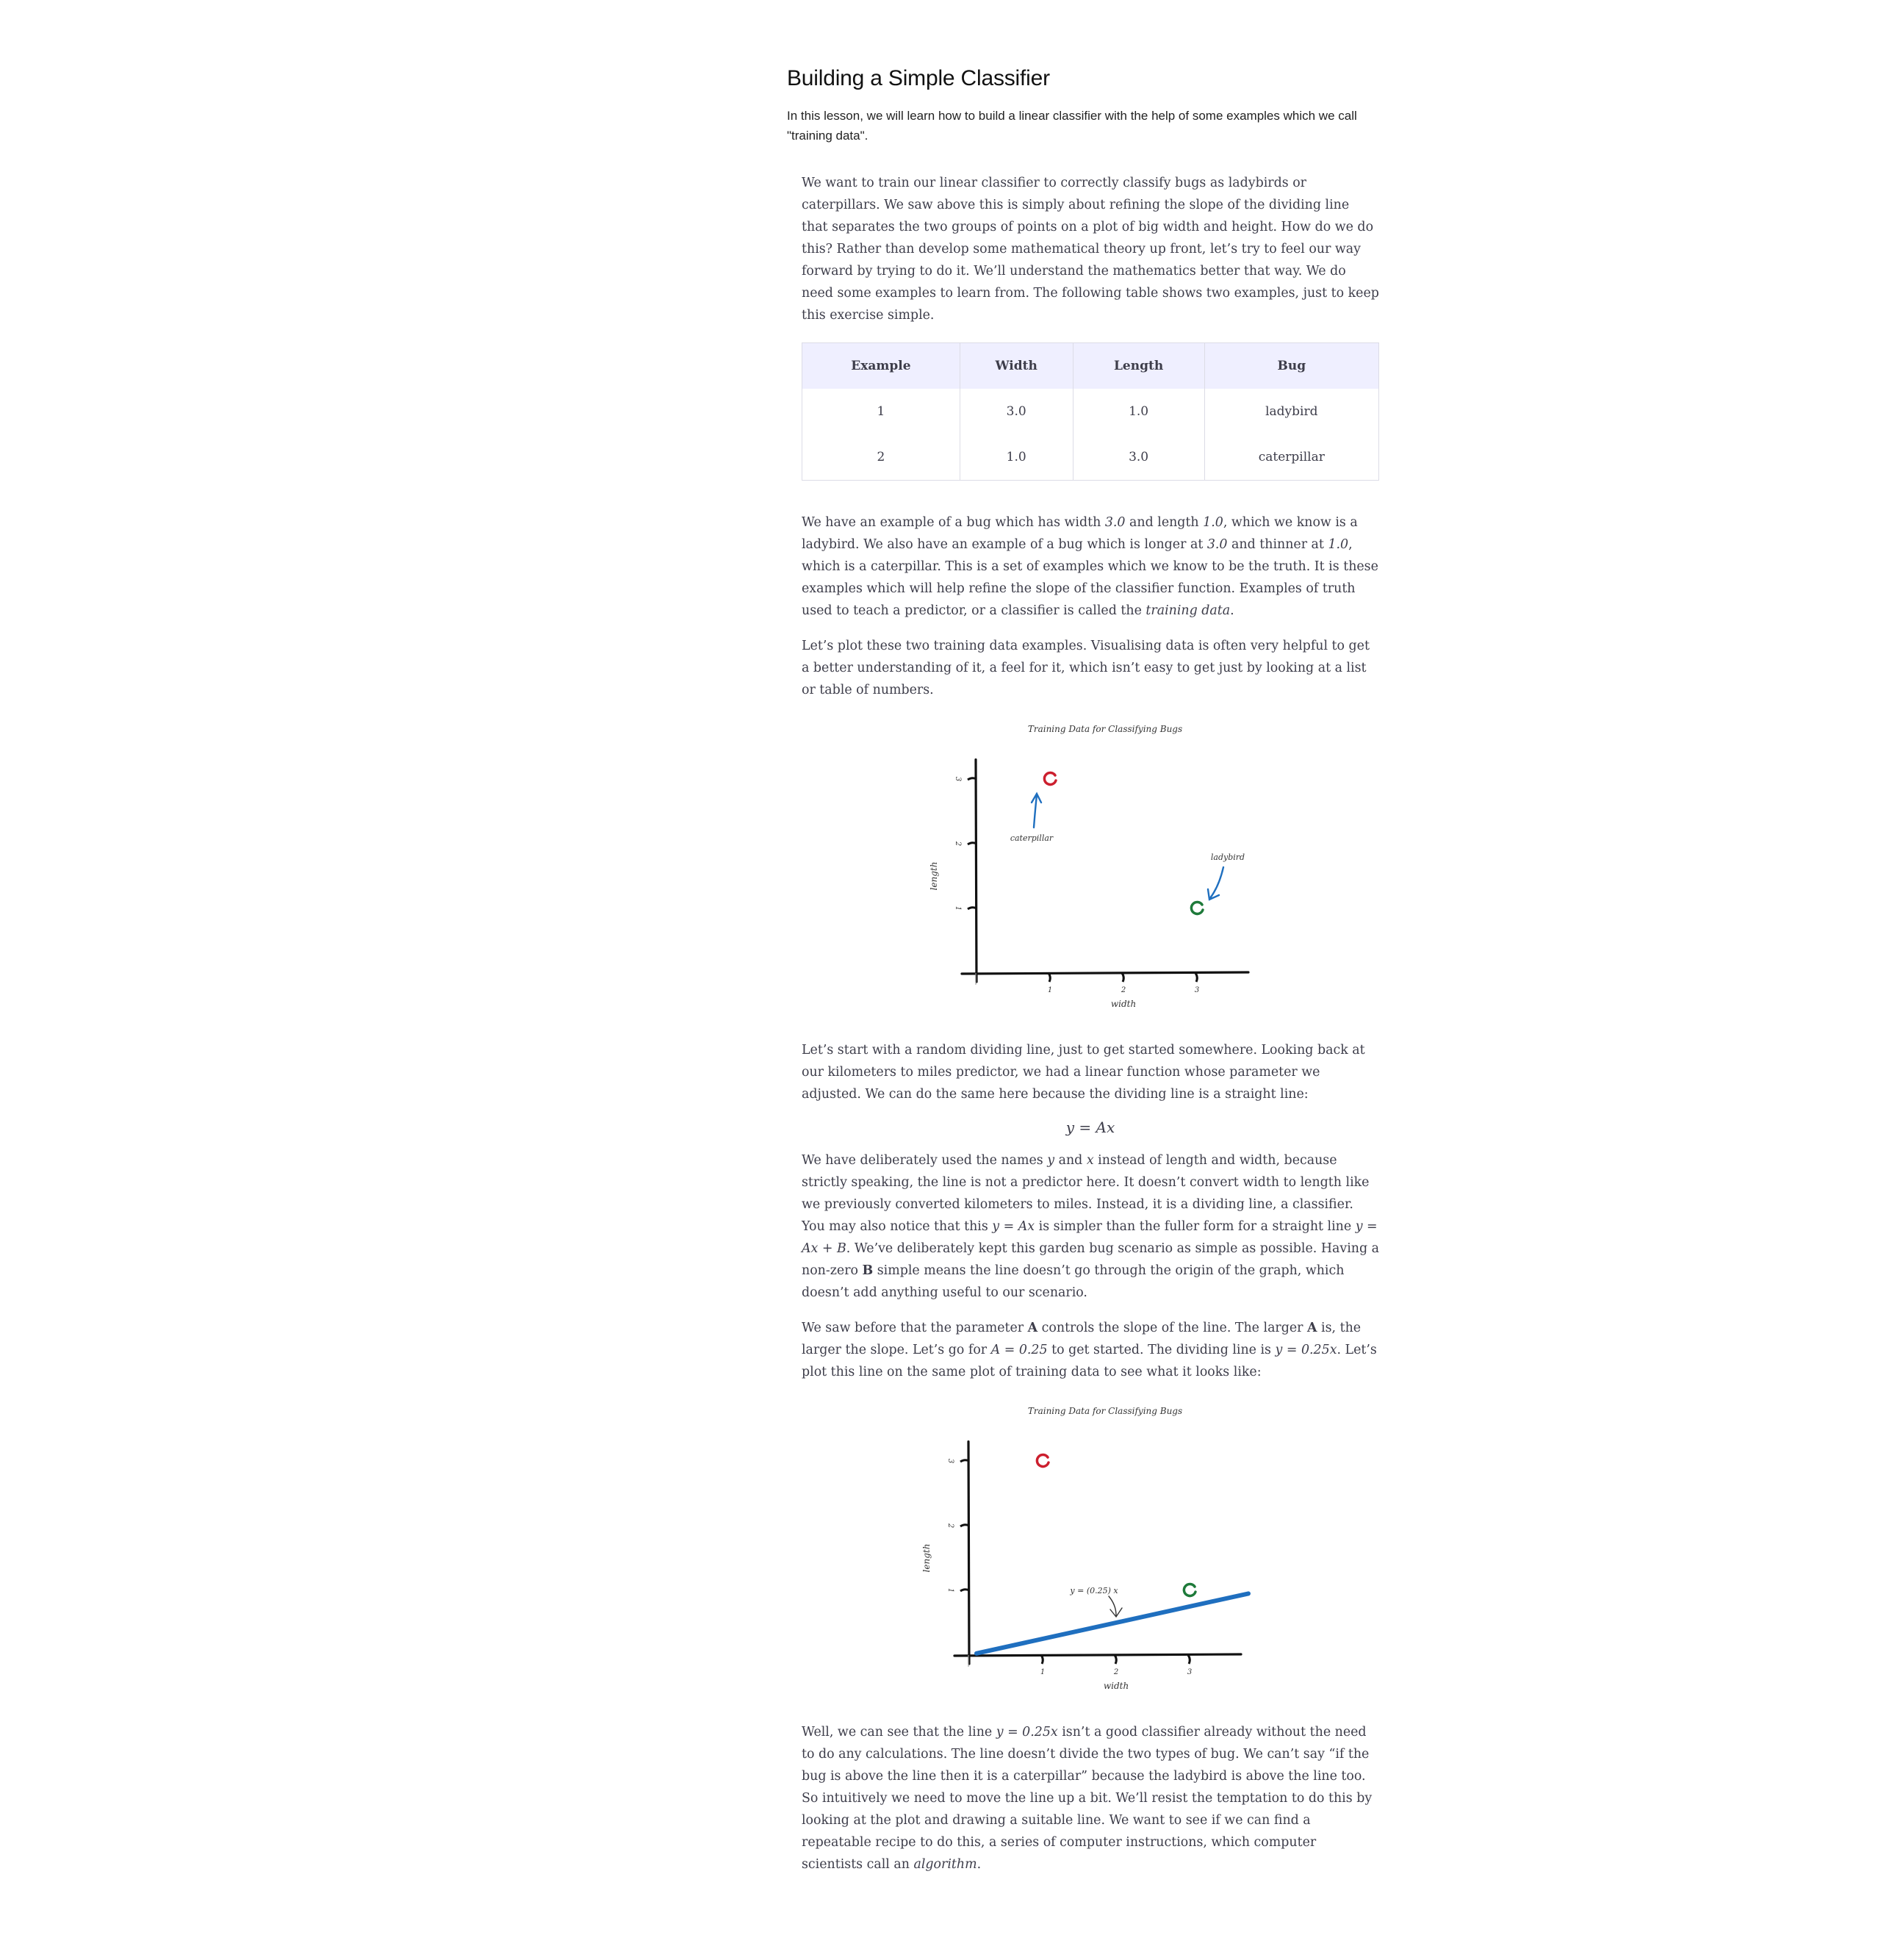  I want to click on table-cell: caterpillar, so click(1292, 458).